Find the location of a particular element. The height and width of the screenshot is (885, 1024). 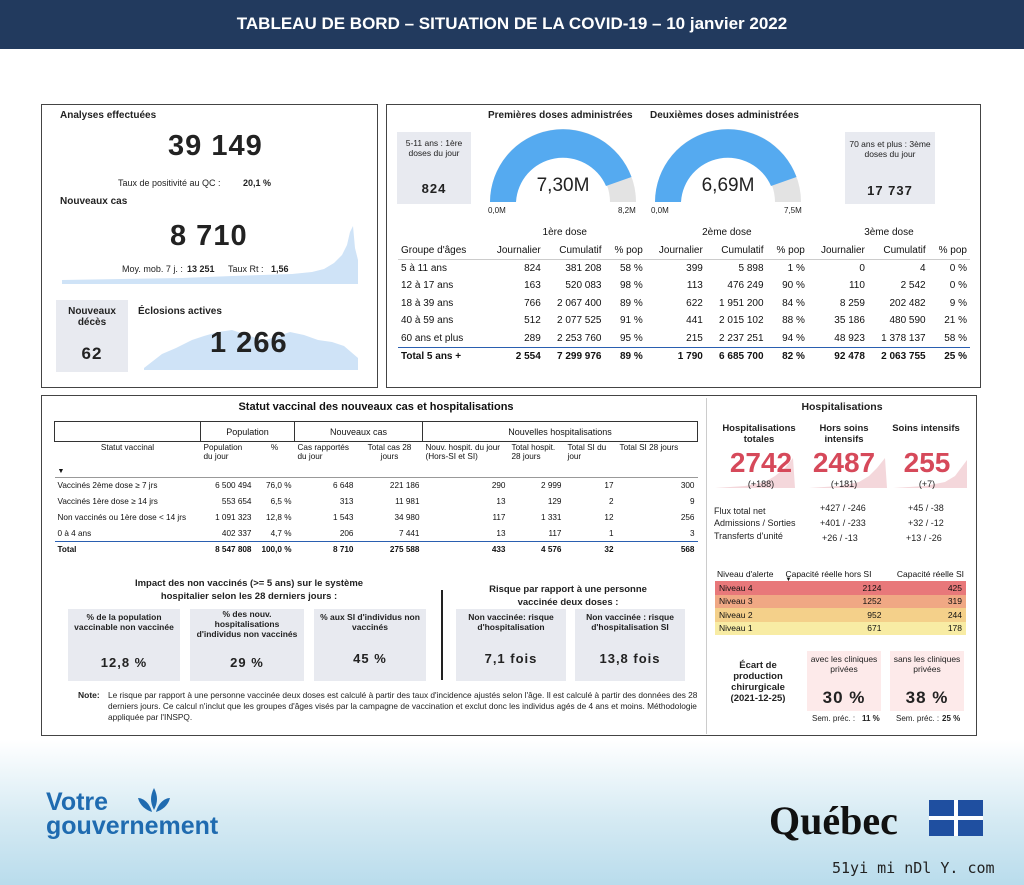

flux-label: Flux total net is located at coordinates (740, 511).